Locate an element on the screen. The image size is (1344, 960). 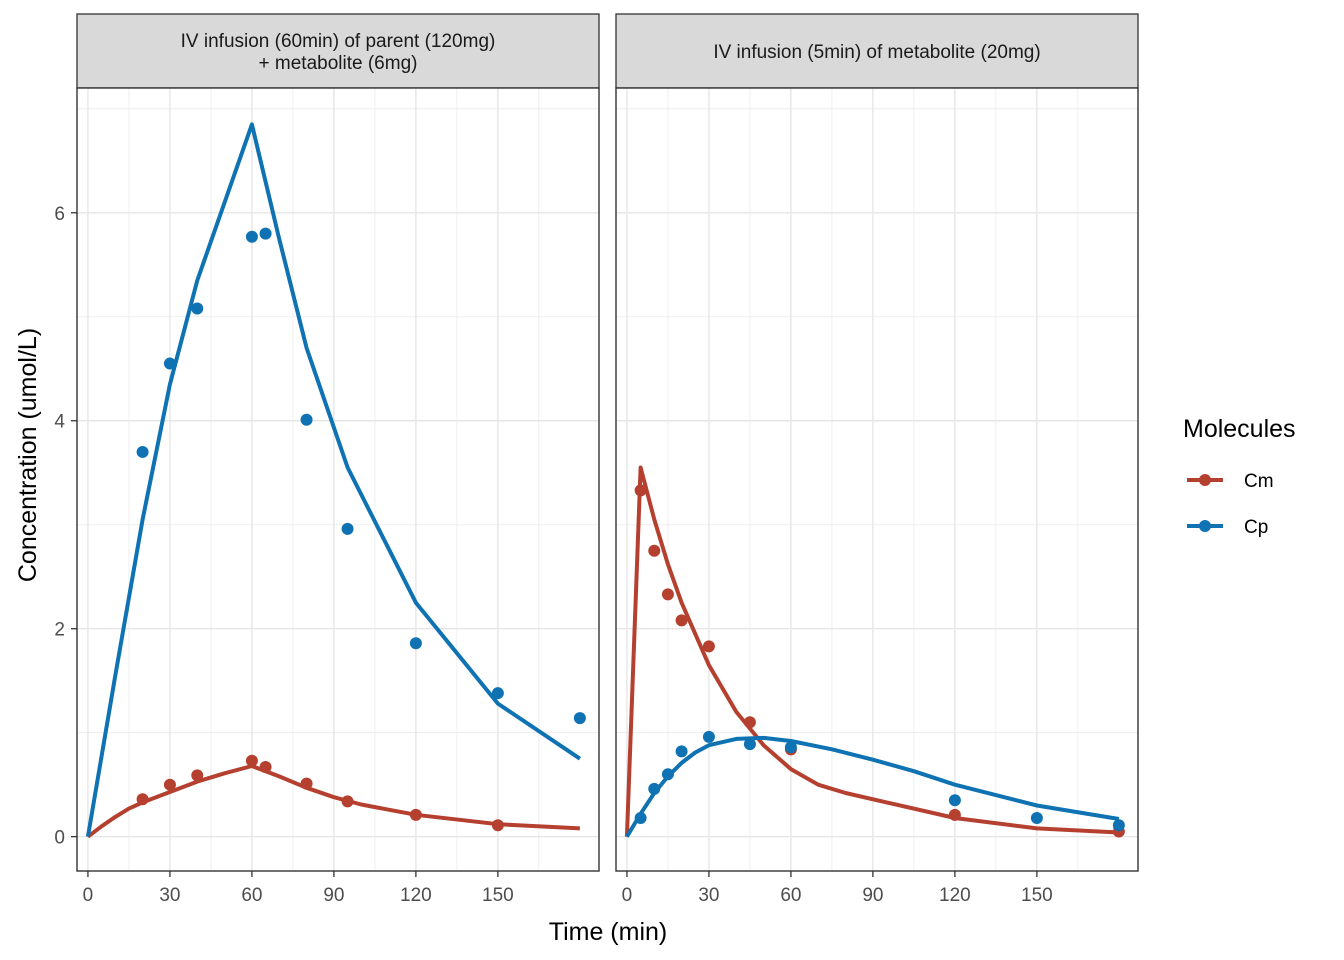
legend-item-cm: Cm is located at coordinates (1230, 481).